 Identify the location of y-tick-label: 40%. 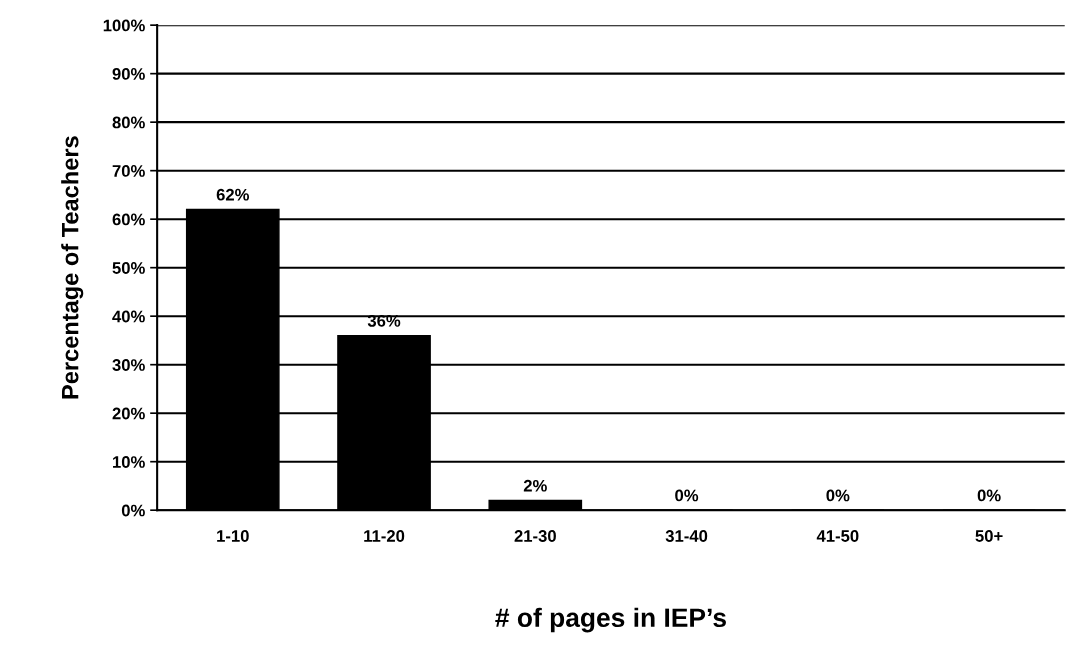
(128, 316).